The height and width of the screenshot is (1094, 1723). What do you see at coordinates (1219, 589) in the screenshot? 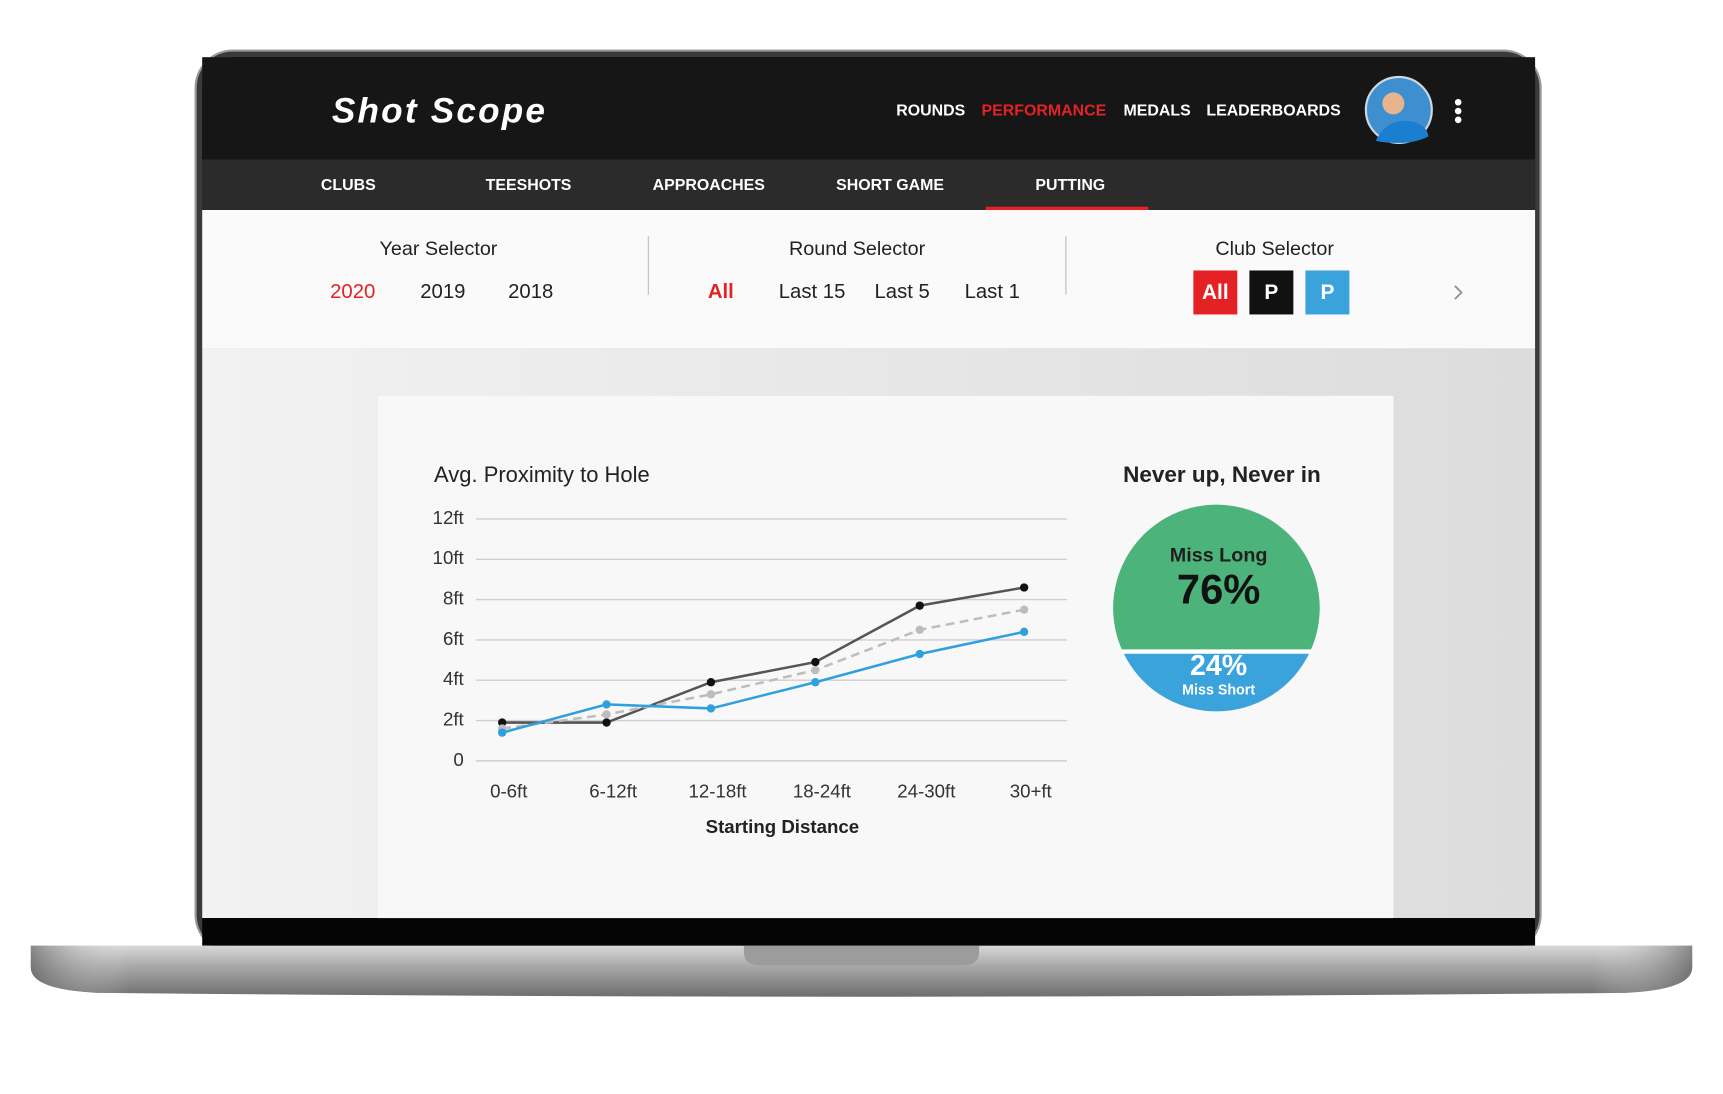
I see `segment-value: 76%` at bounding box center [1219, 589].